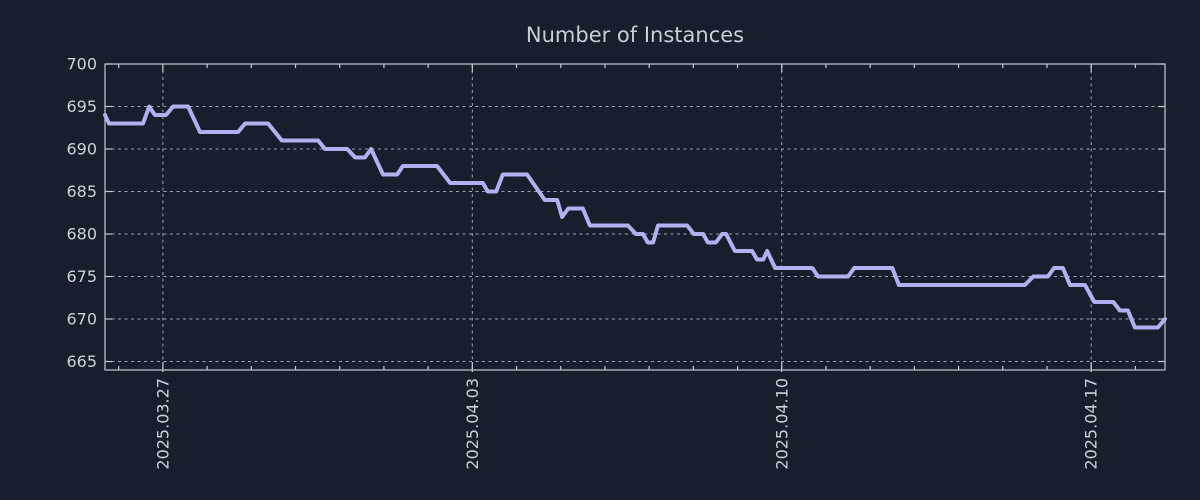 The width and height of the screenshot is (1200, 500). What do you see at coordinates (472, 424) in the screenshot?
I see `x-axis-label: 2025.04.03` at bounding box center [472, 424].